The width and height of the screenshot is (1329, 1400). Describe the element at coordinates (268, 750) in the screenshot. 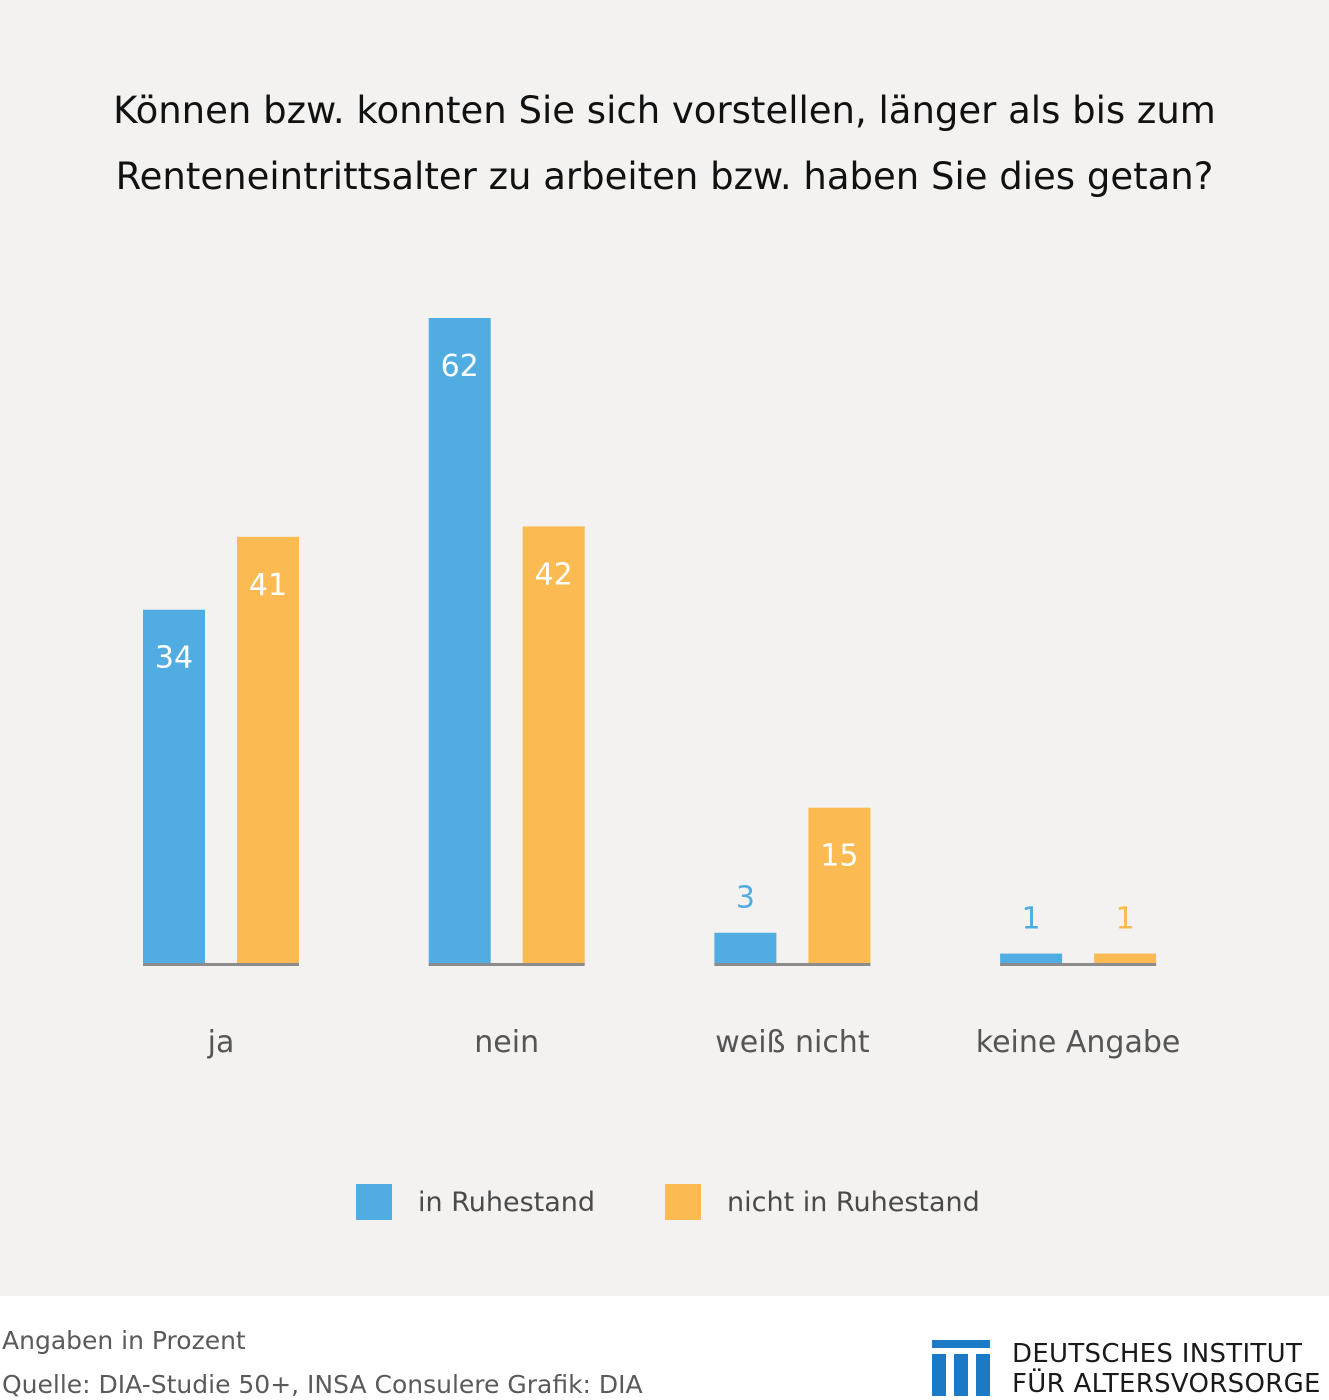

I see `bar-ja-nicht-in-ruhestand` at that location.